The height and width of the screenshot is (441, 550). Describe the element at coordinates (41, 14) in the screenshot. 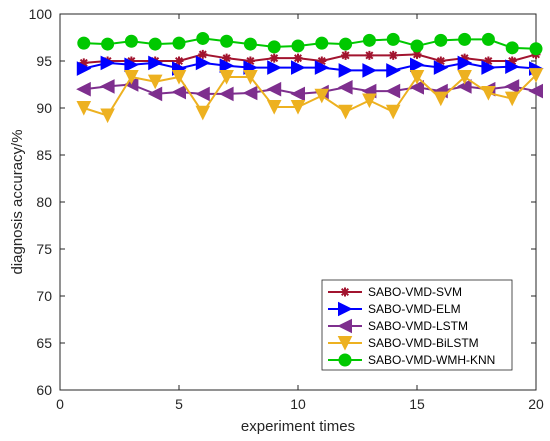

I see `y-tick-label: 100` at that location.